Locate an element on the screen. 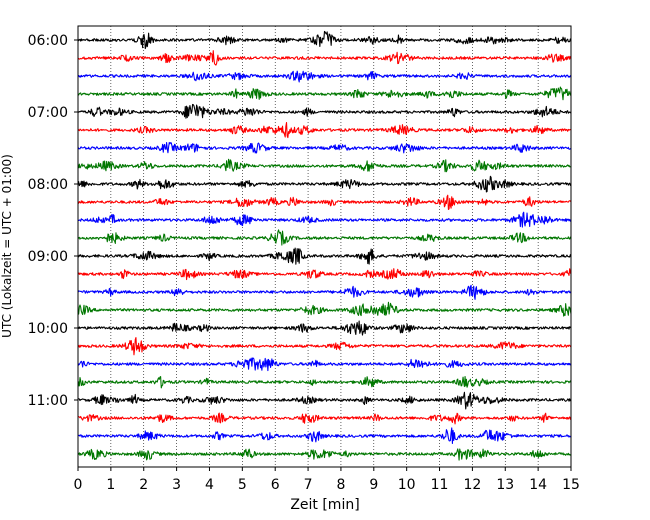  x-tick-label: 4 is located at coordinates (209, 485).